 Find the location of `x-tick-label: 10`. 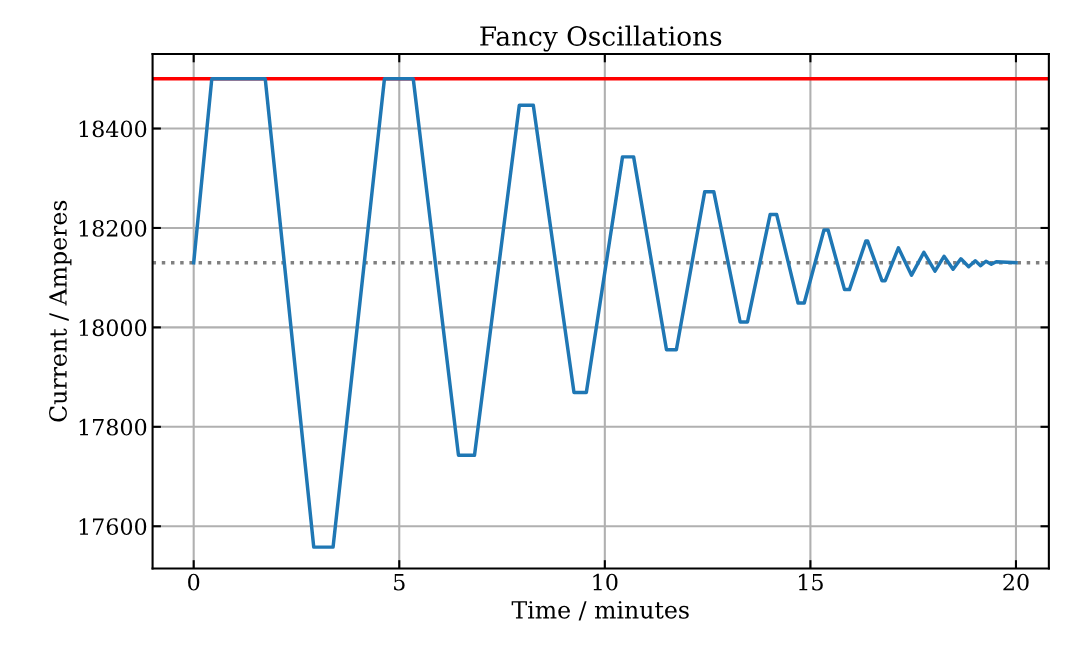

x-tick-label: 10 is located at coordinates (605, 582).